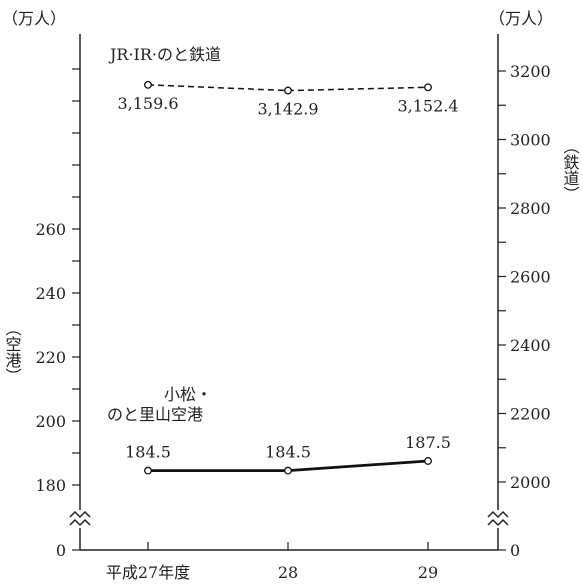  I want to click on right-tick-label-3000: 3000, so click(530, 140).